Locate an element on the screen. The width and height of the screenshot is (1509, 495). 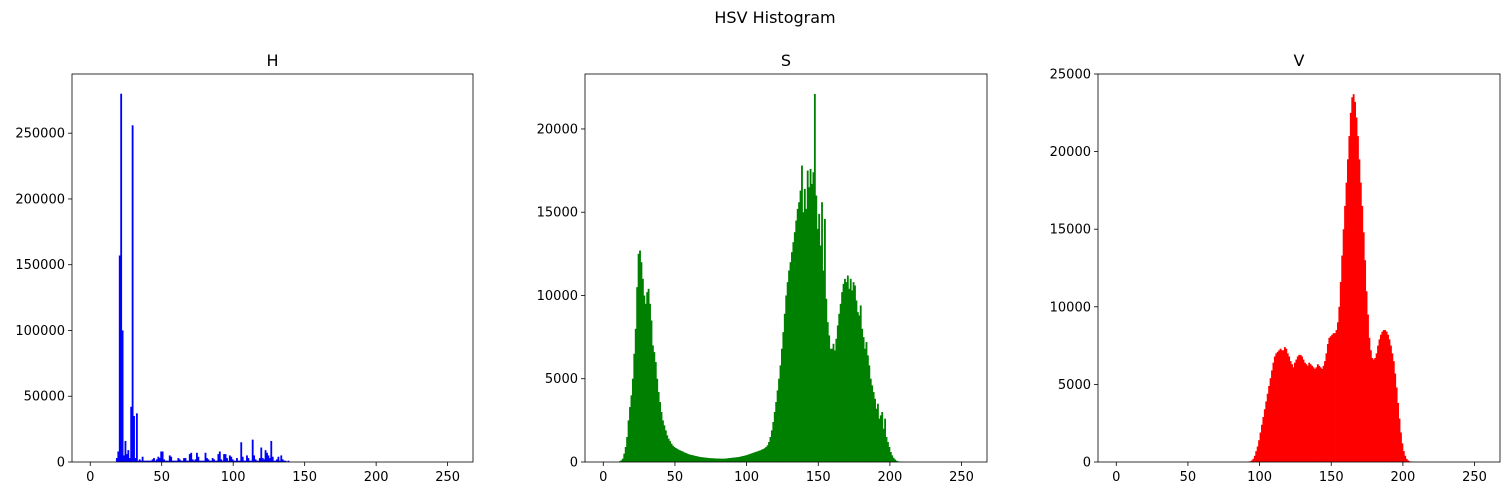
y-tick-label-s-20000: 20000 is located at coordinates (557, 129).